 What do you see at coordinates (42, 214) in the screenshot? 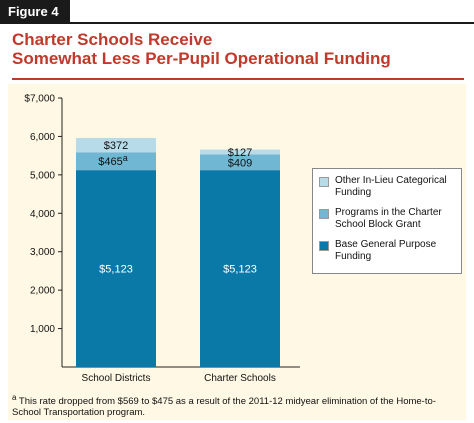
I see `y-tick-label: 4,000` at bounding box center [42, 214].